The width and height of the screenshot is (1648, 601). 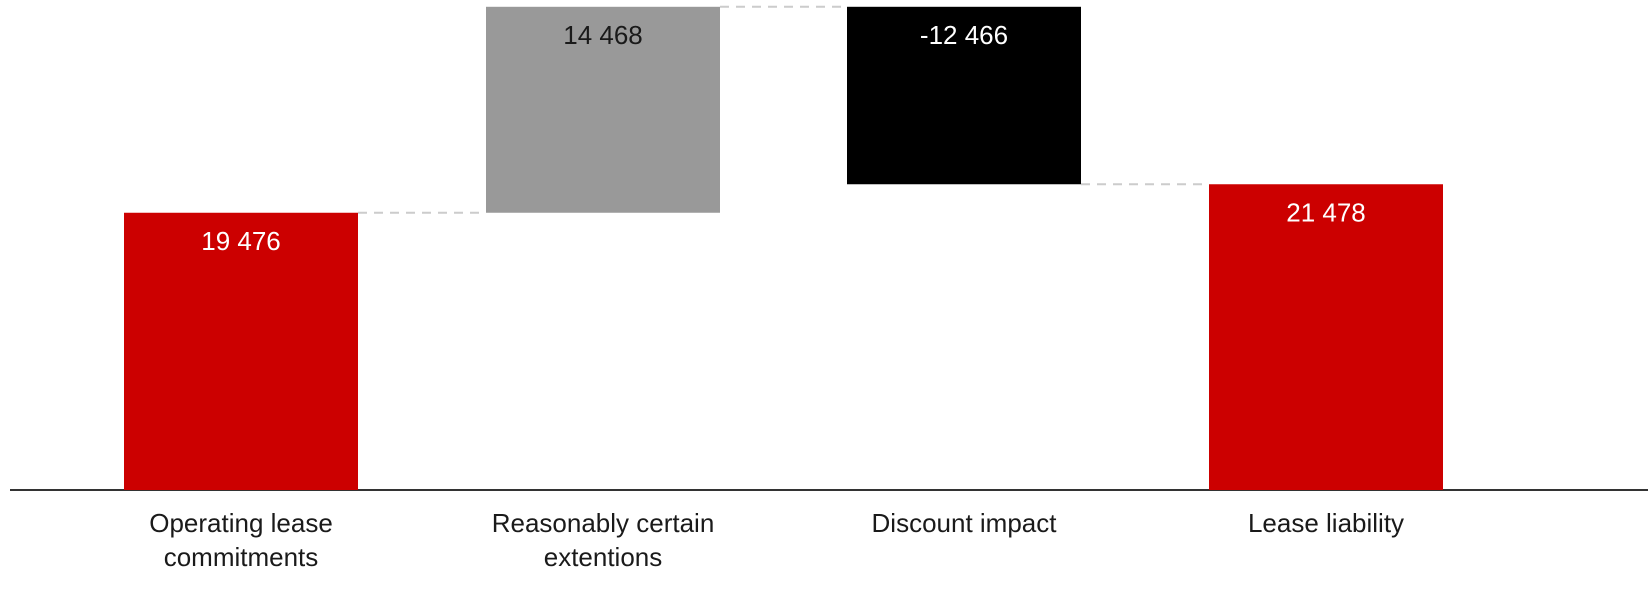 I want to click on data-label: 14 468, so click(x=603, y=35).